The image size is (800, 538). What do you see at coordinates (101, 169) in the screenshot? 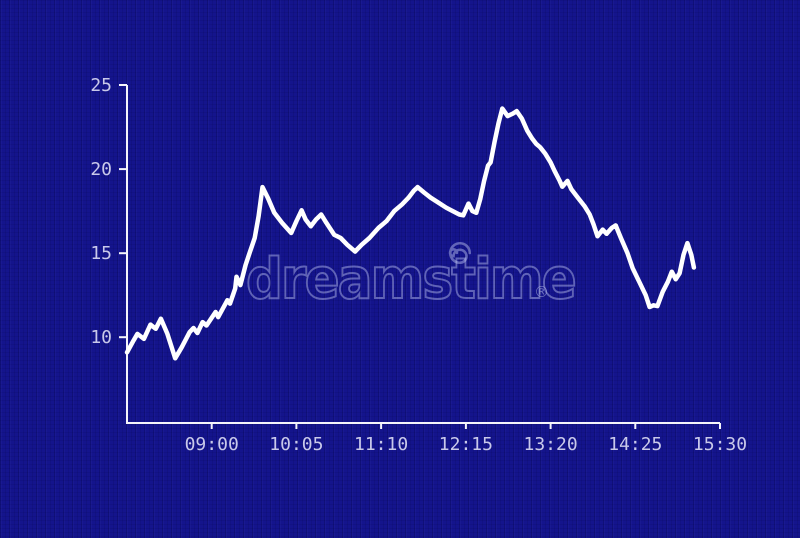
I see `y-tick-label: 20` at bounding box center [101, 169].